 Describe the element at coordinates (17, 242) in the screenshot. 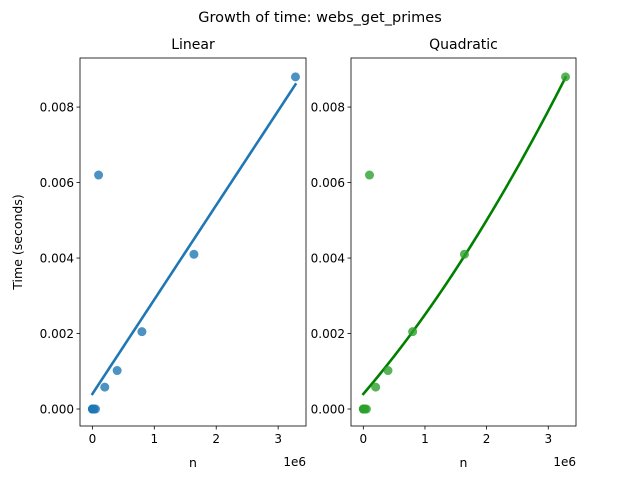

I see `y-axis-label: Time (seconds)` at that location.